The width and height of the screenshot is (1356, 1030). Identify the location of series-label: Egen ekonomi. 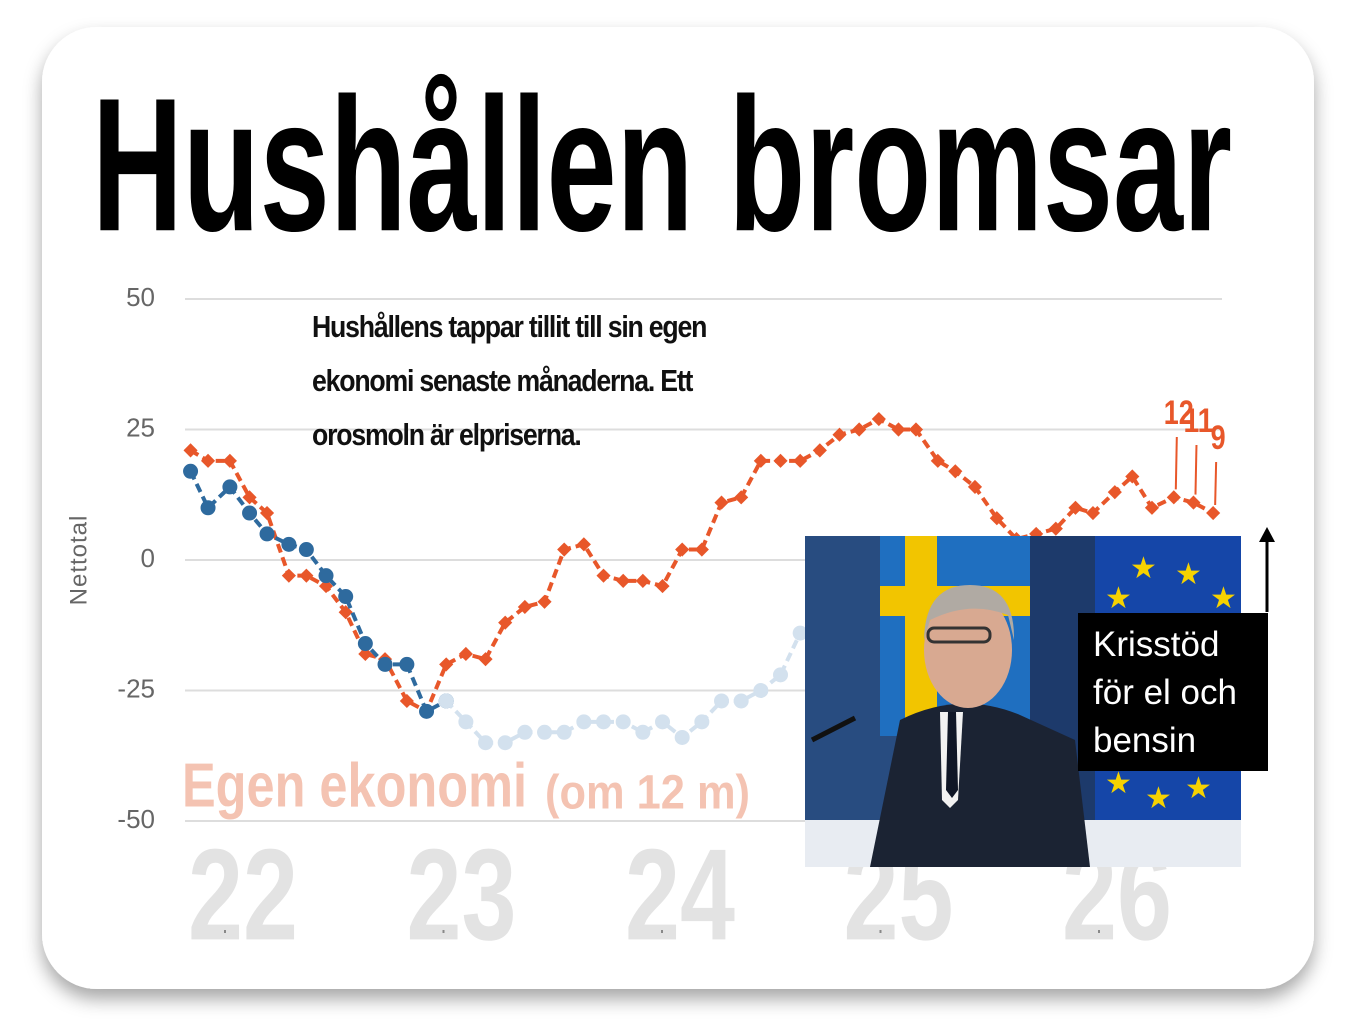
(354, 785).